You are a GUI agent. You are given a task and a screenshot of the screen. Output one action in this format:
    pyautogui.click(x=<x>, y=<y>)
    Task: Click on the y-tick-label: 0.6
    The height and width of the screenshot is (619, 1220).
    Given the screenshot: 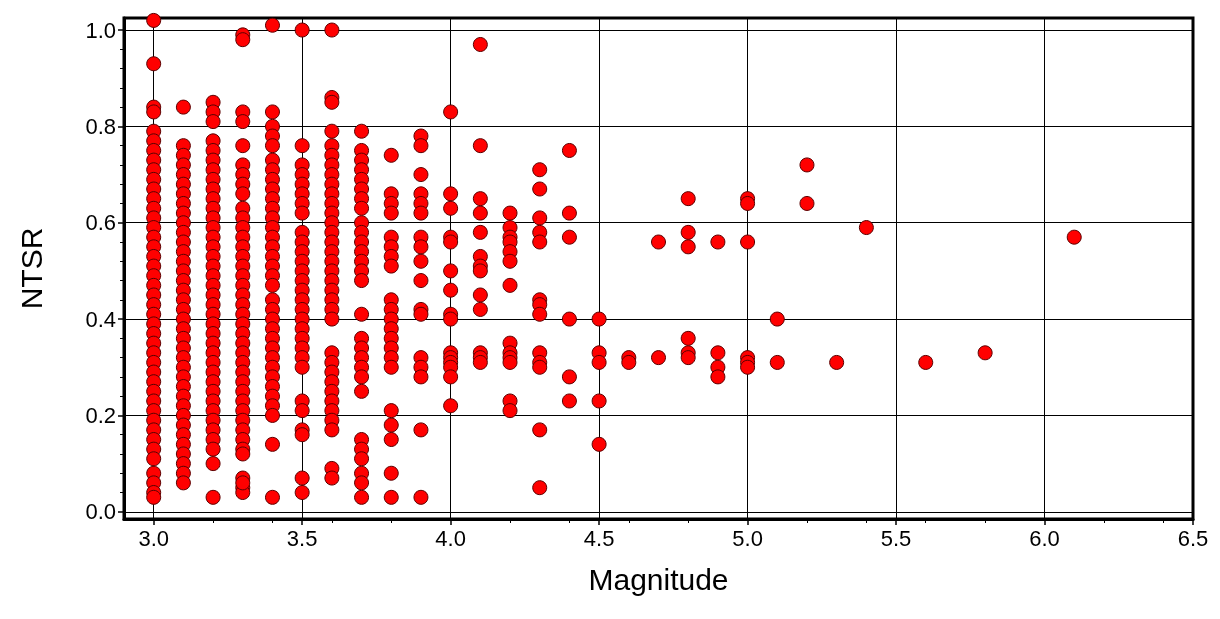 What is the action you would take?
    pyautogui.click(x=100, y=223)
    